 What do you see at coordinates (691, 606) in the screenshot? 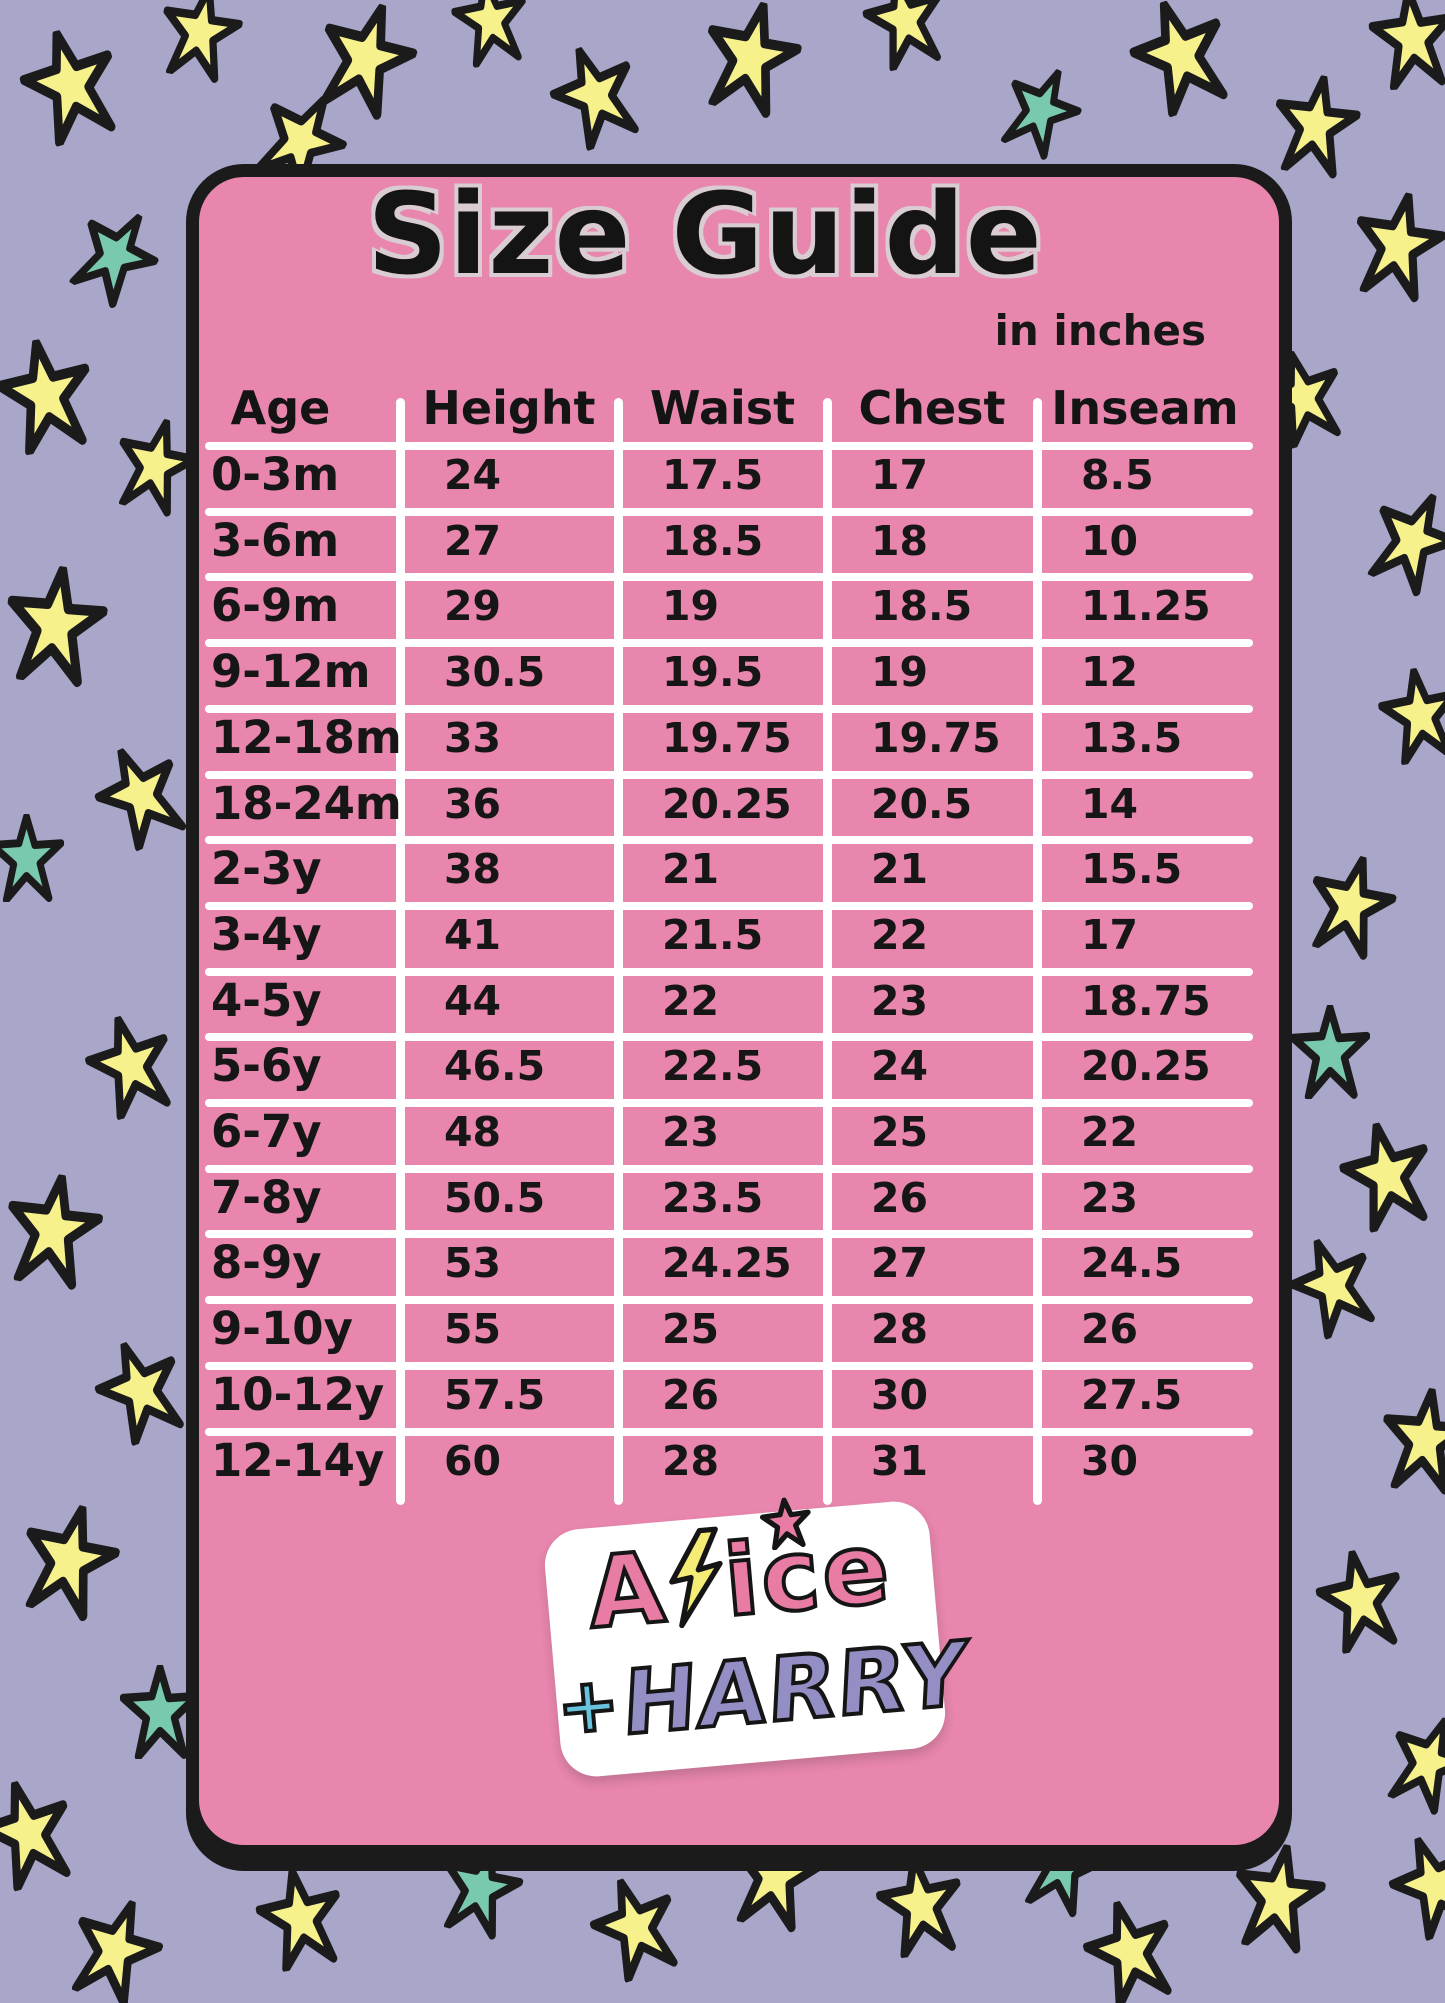
I see `waist-cell: 19` at bounding box center [691, 606].